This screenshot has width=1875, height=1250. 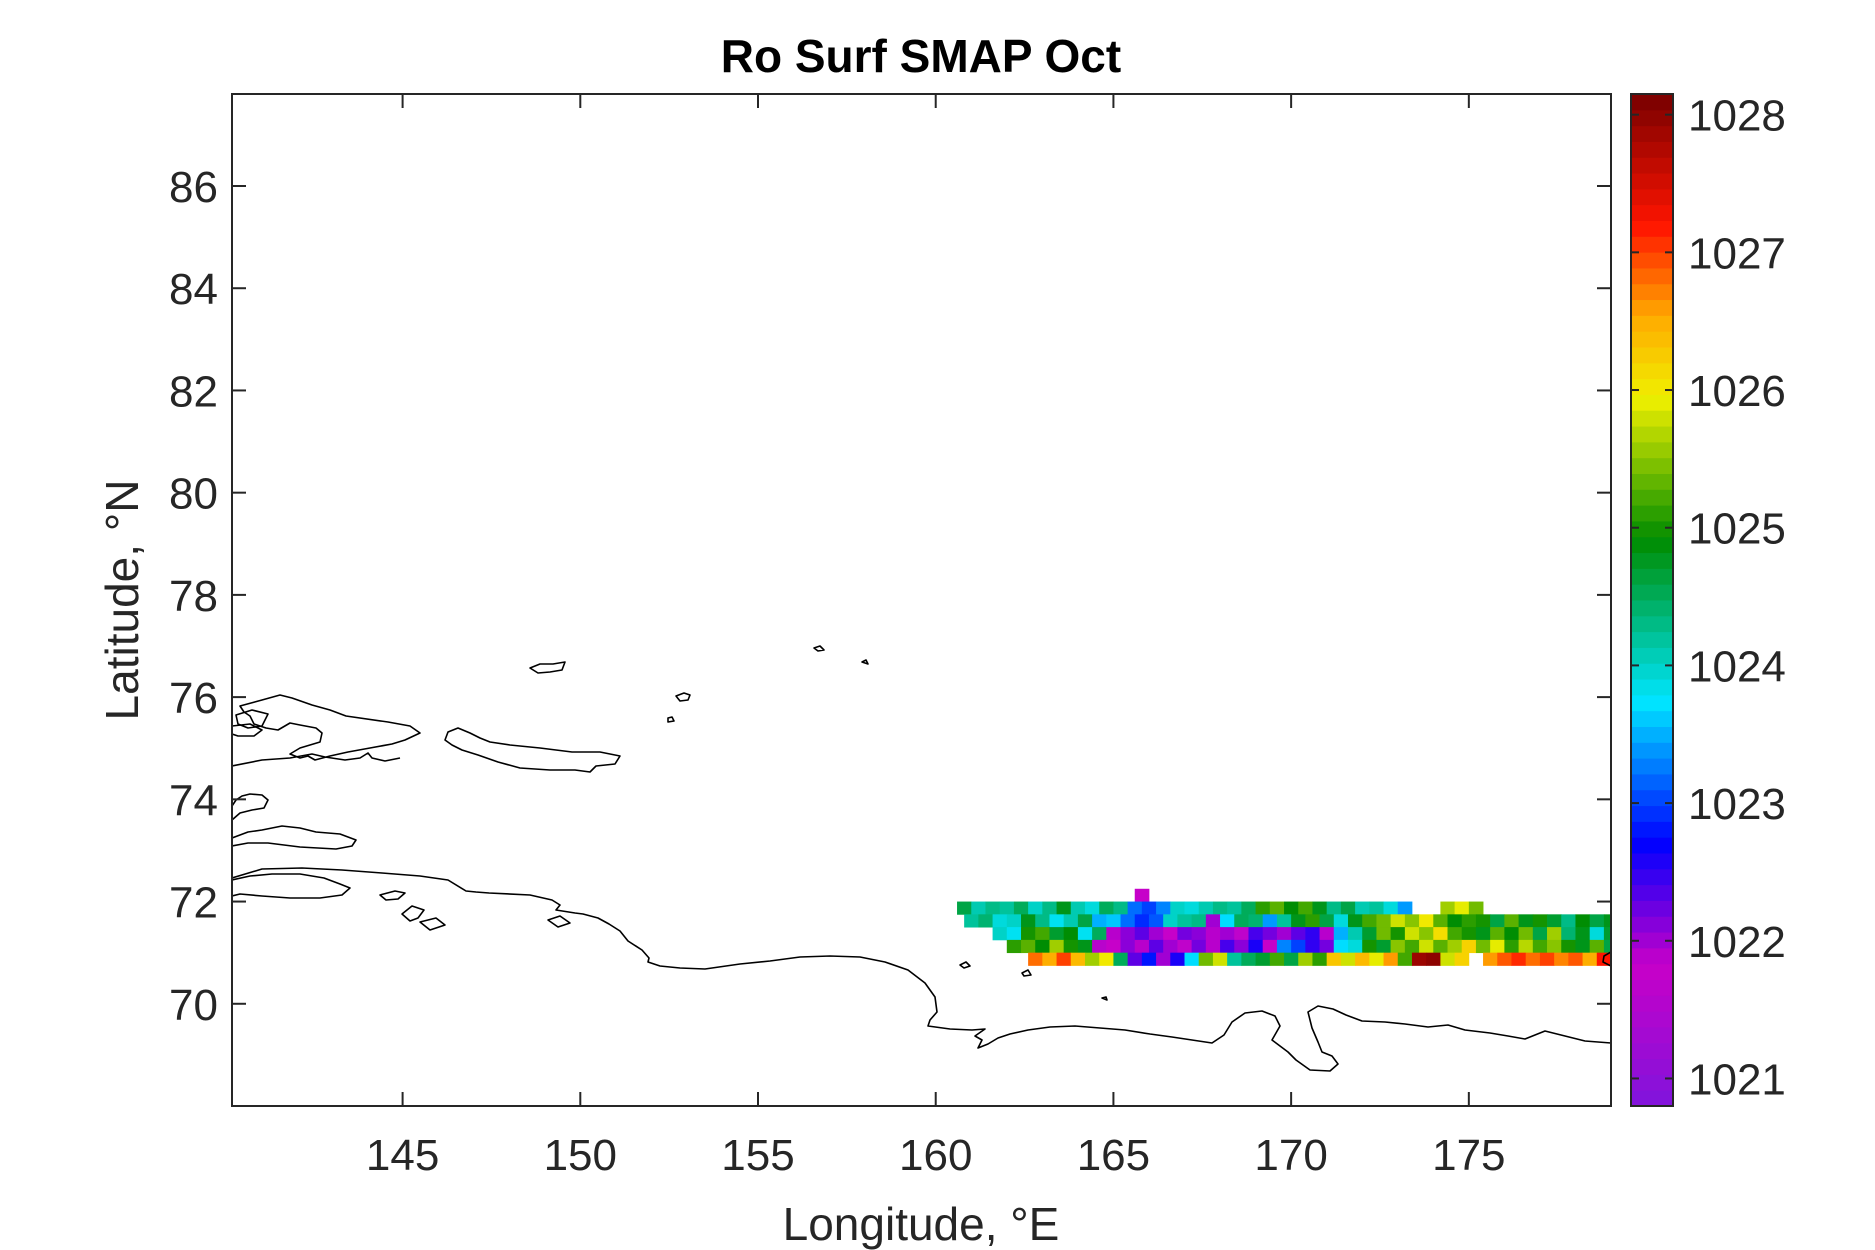 I want to click on heatmap-cell-r4-c41, so click(x=1597, y=946).